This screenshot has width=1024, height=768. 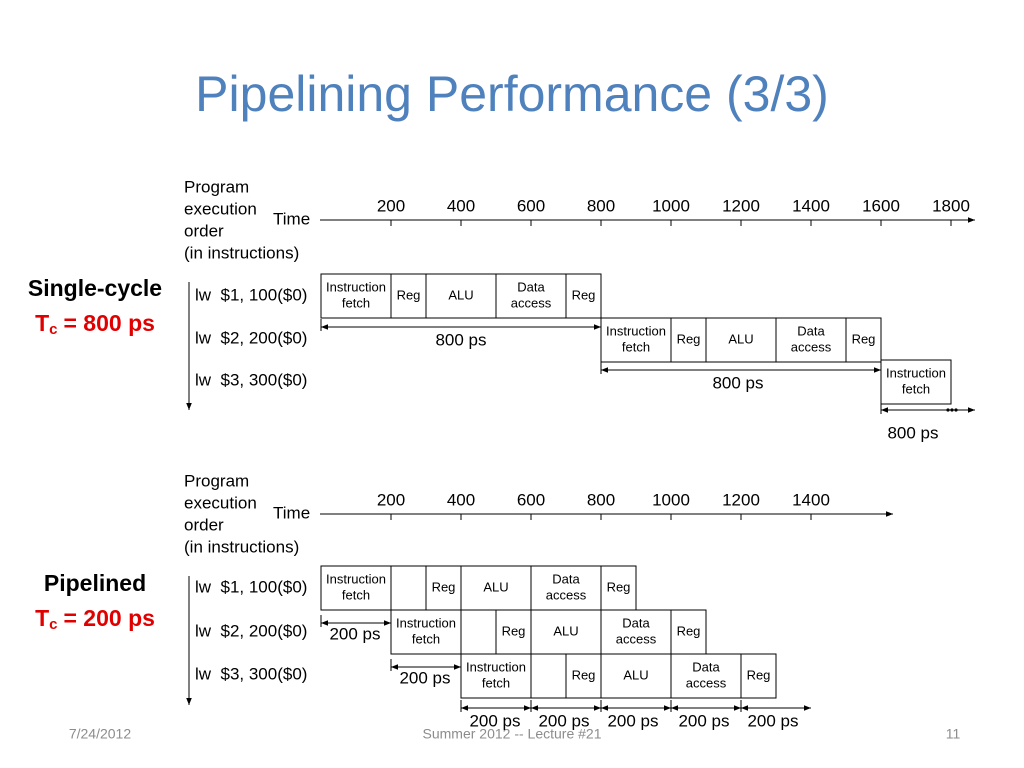 I want to click on cycle-time: Tc = 800 ps, so click(x=95, y=324).